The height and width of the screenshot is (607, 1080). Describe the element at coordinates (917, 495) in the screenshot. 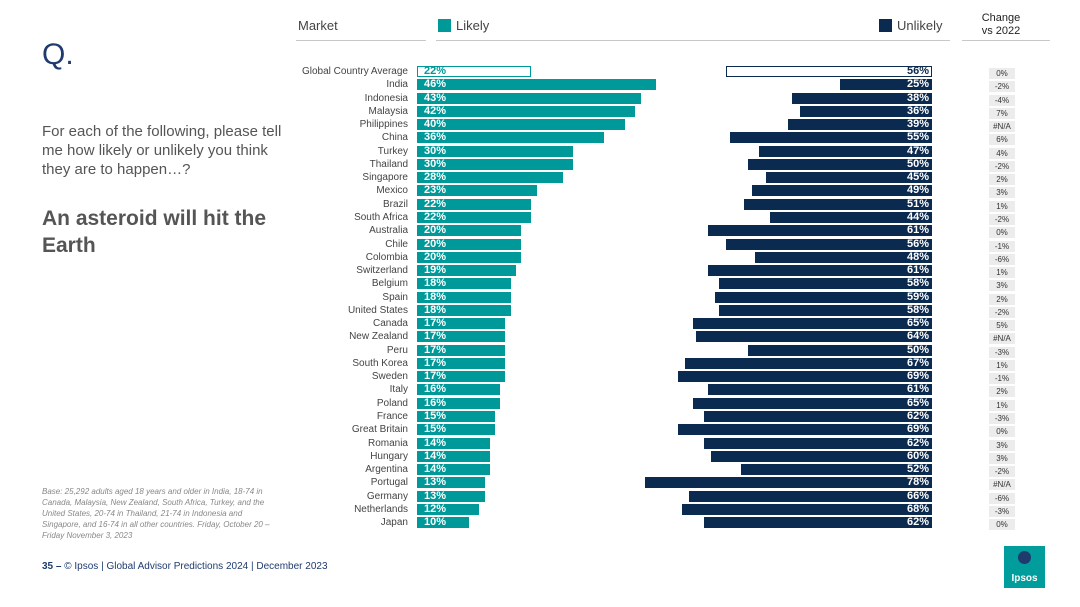

I see `unlikely-value-label: 66%` at that location.